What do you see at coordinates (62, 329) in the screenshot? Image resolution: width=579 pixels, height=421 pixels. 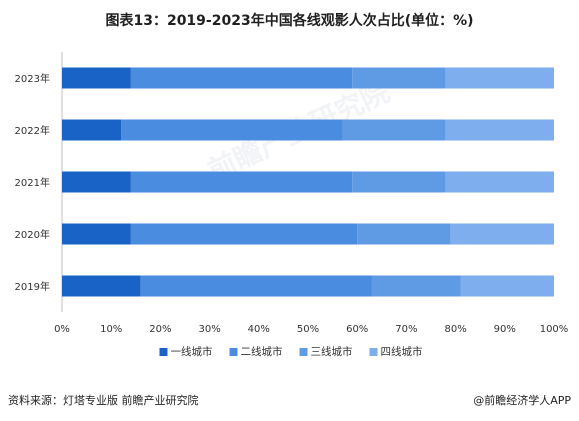 I see `x-tick-label-1: 0%` at bounding box center [62, 329].